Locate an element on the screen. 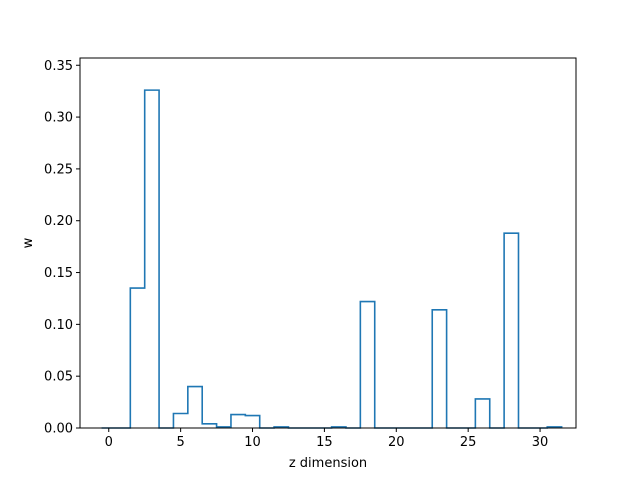 This screenshot has height=480, width=640. y-tick-label: 0.30 is located at coordinates (58, 118).